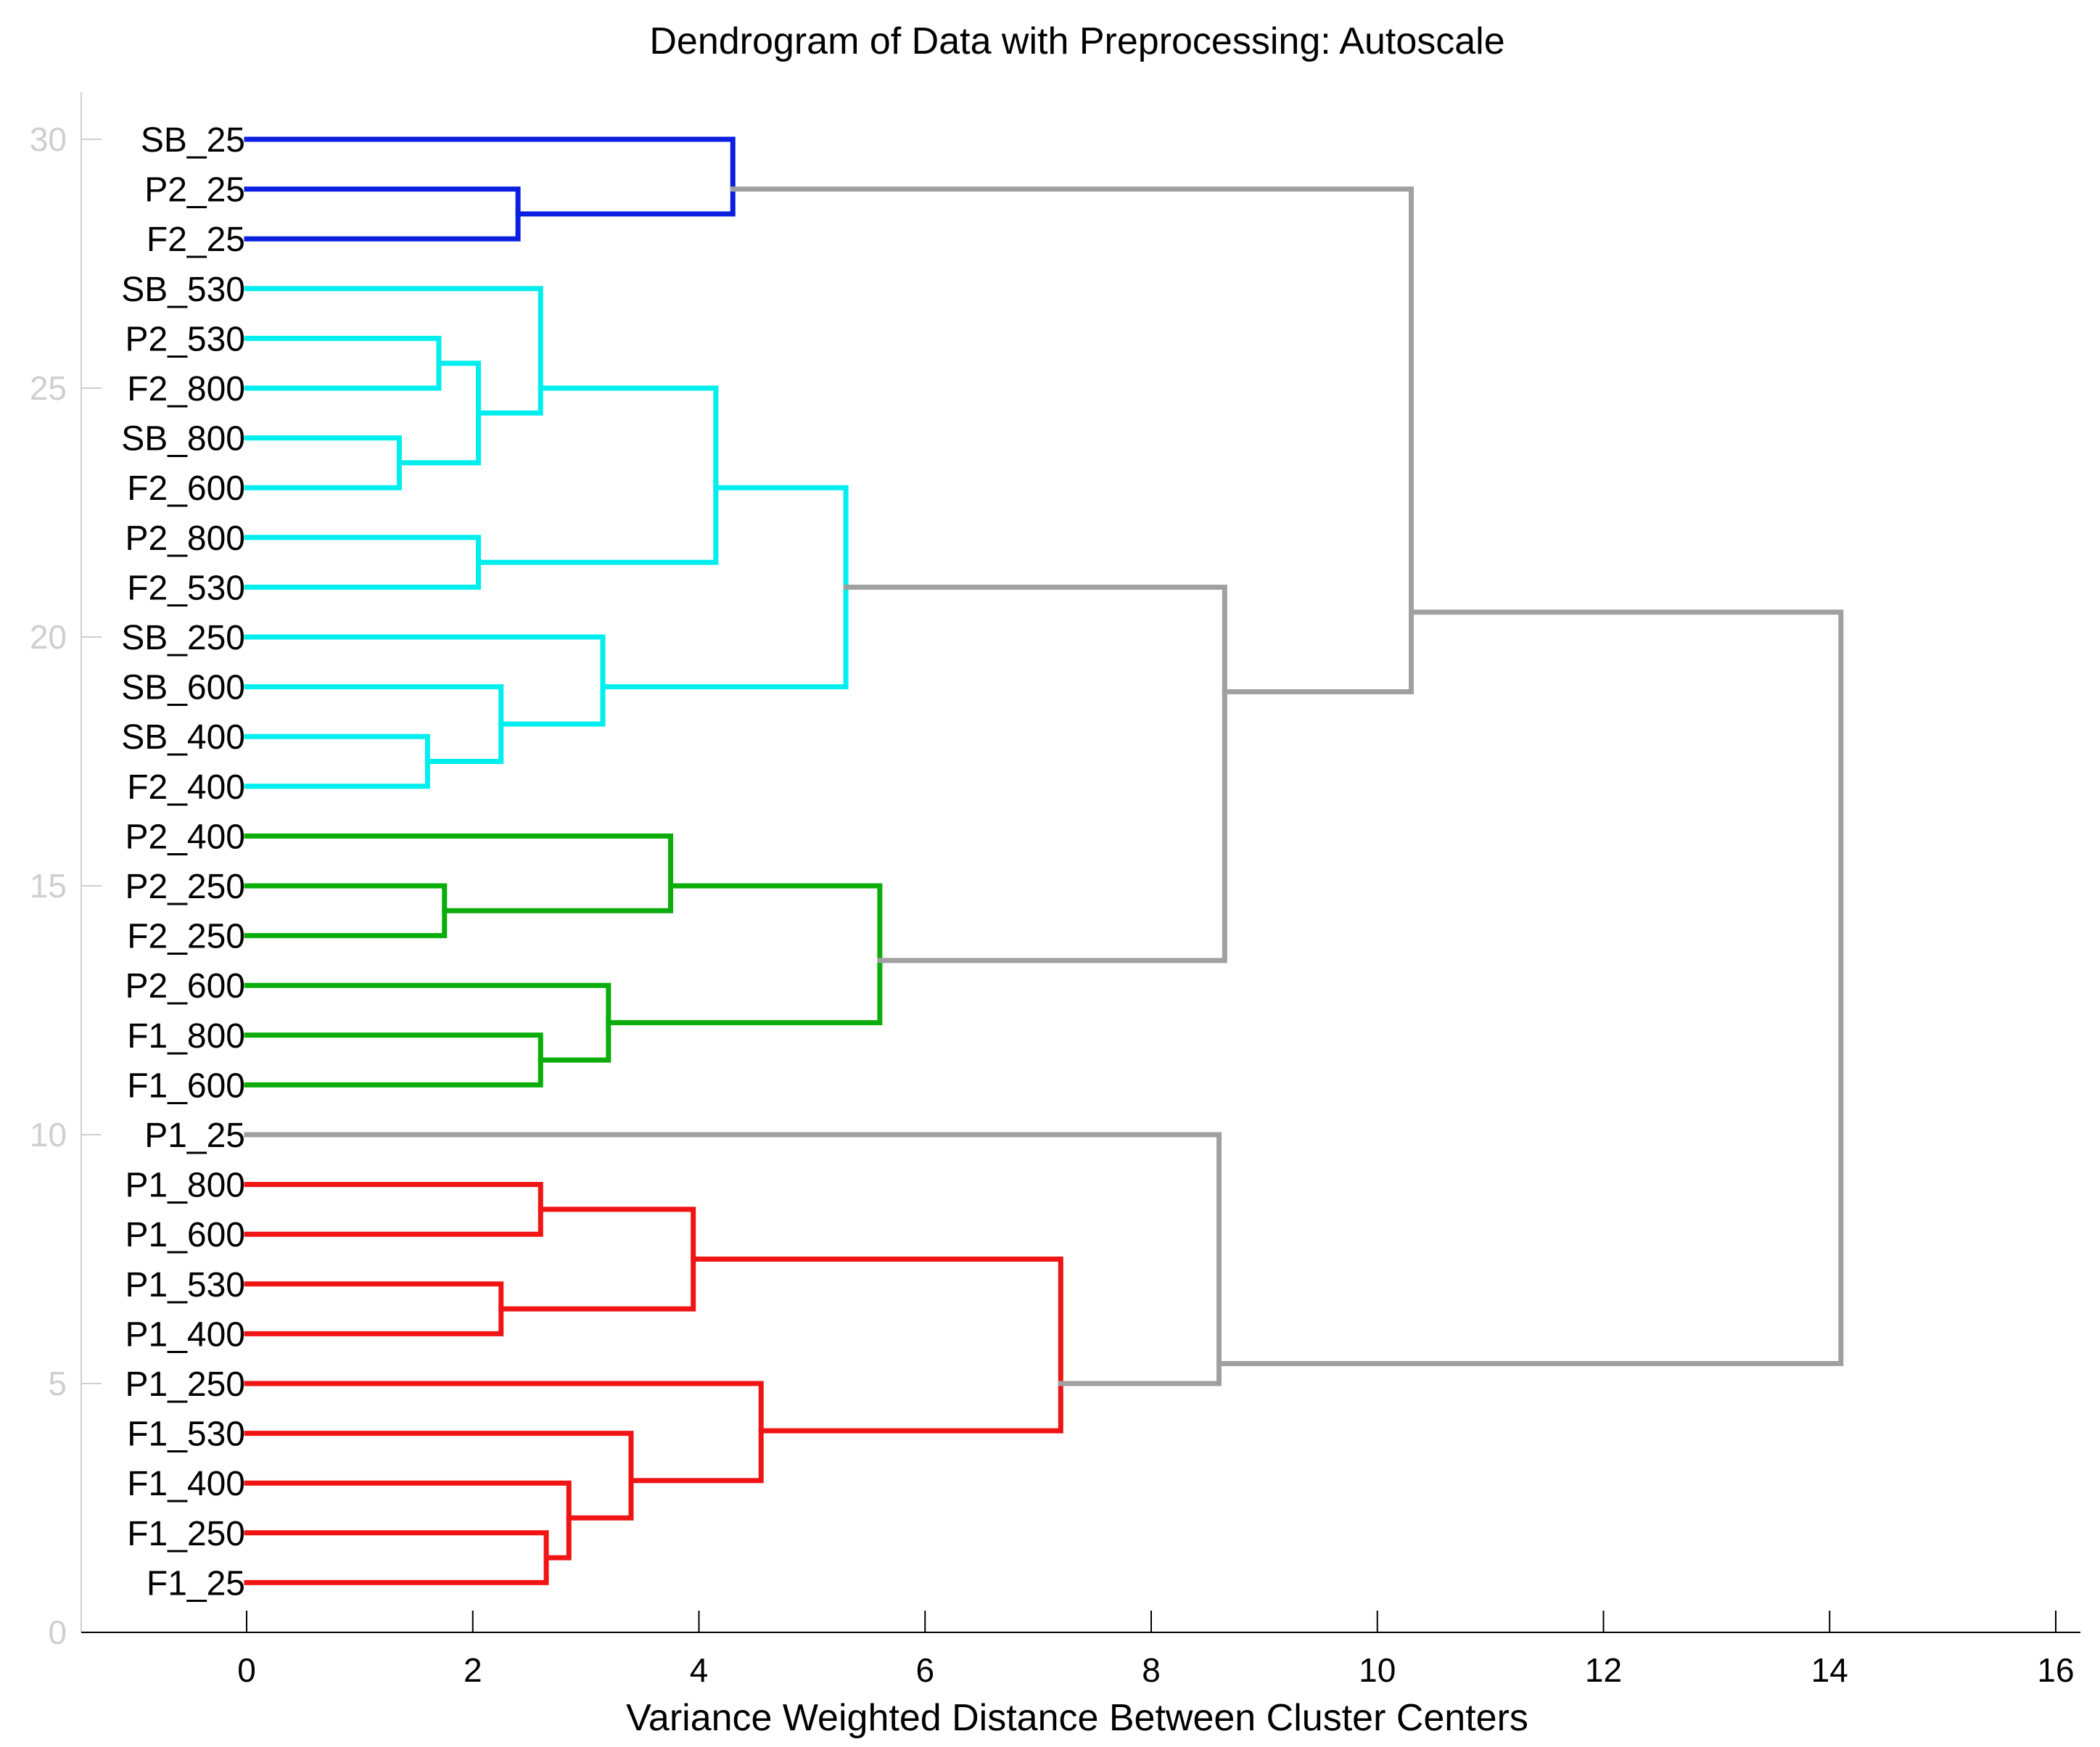  I want to click on leaf-label: P1_25, so click(194, 1136).